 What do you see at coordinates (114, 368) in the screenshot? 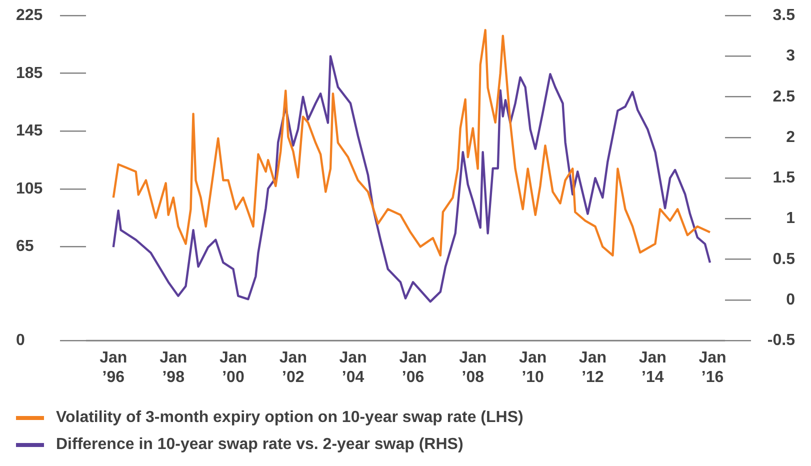
I see `x-tick-label: Jan ’96` at bounding box center [114, 368].